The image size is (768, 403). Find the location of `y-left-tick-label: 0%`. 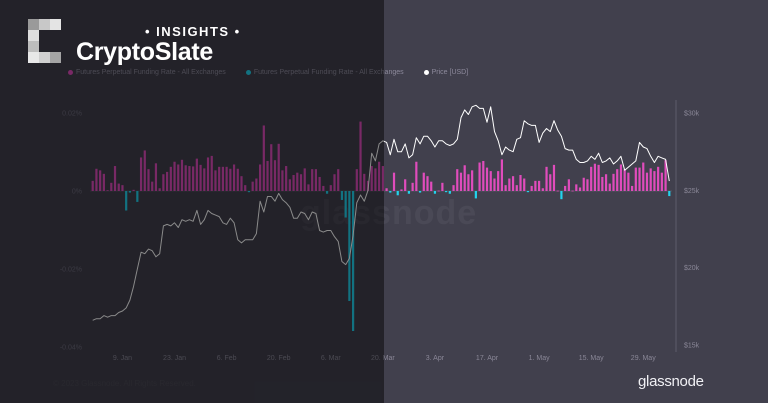

y-left-tick-label: 0% is located at coordinates (77, 192).